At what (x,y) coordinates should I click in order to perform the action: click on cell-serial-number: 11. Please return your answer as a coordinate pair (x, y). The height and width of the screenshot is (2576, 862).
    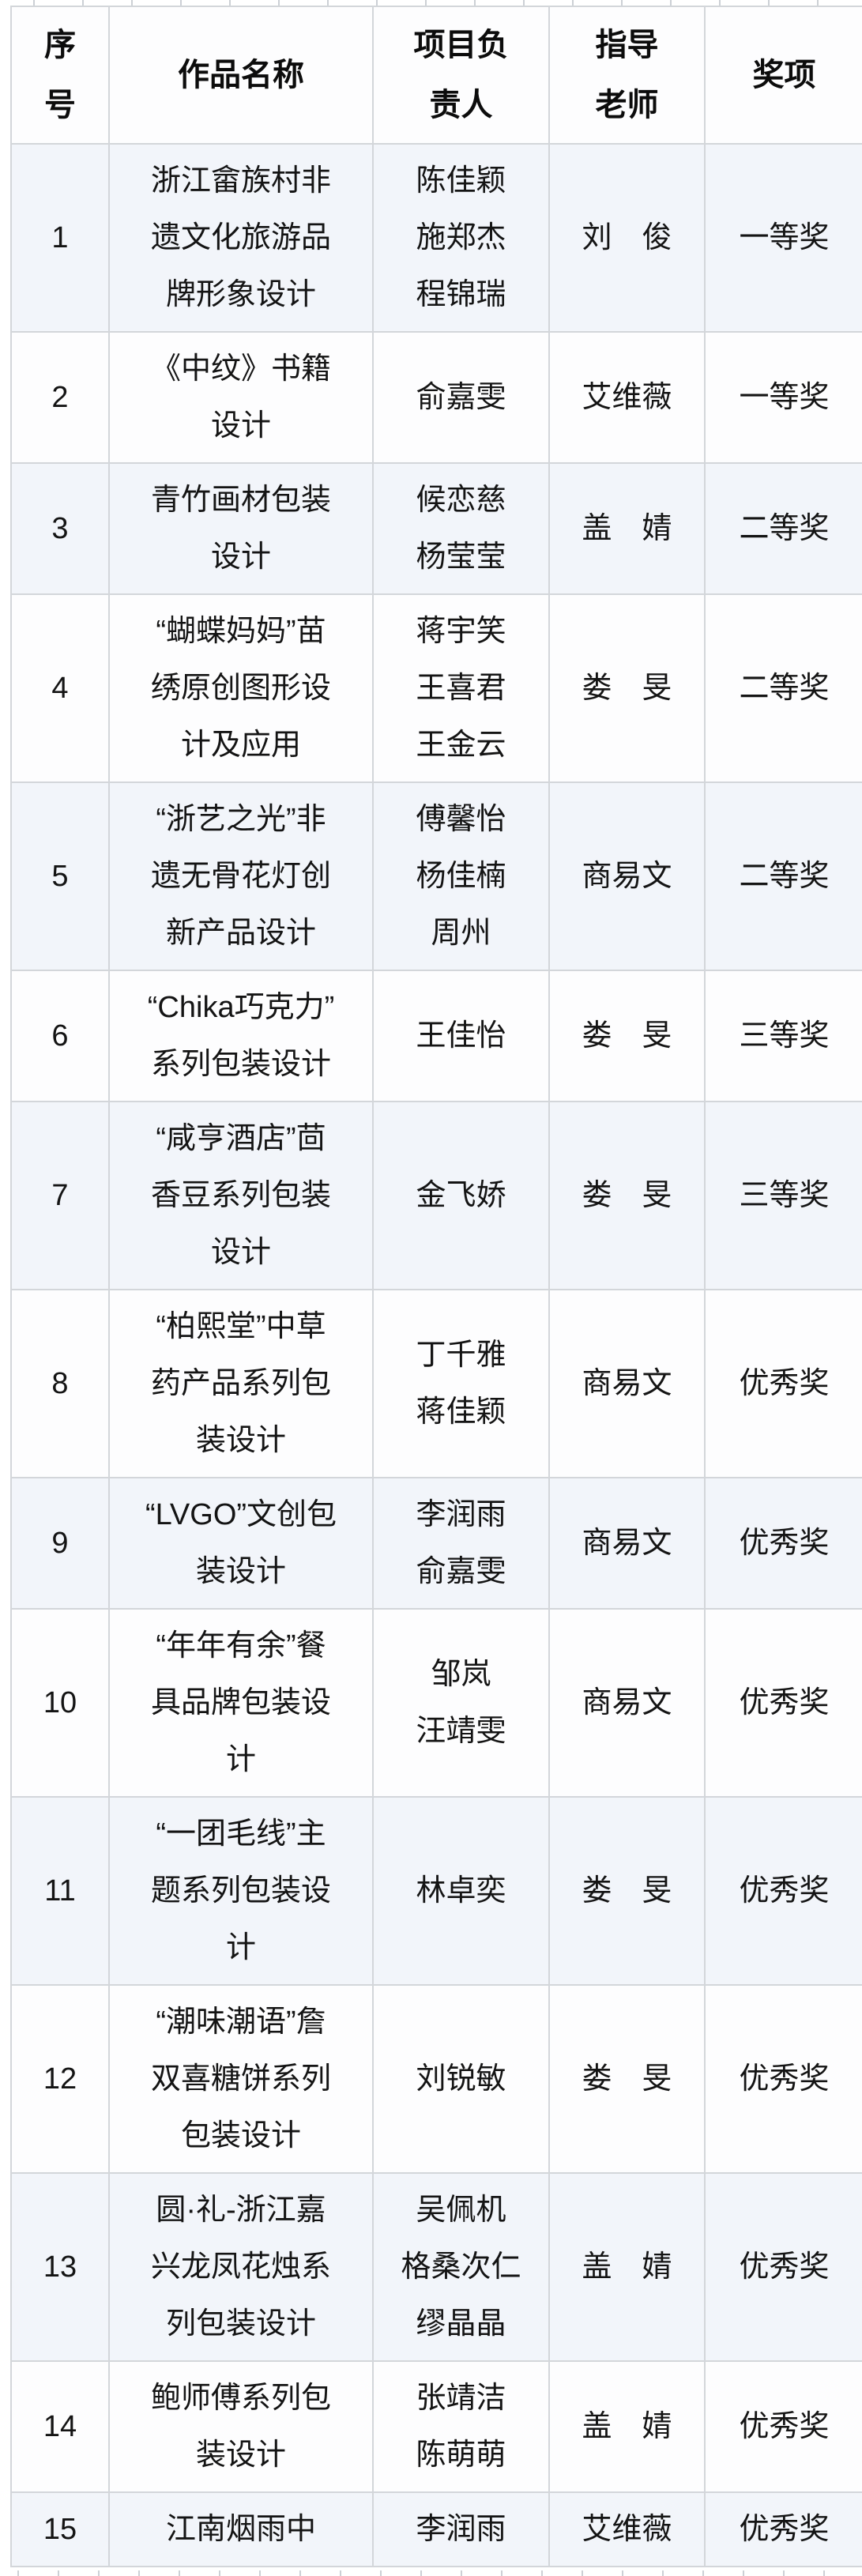
    Looking at the image, I should click on (60, 1891).